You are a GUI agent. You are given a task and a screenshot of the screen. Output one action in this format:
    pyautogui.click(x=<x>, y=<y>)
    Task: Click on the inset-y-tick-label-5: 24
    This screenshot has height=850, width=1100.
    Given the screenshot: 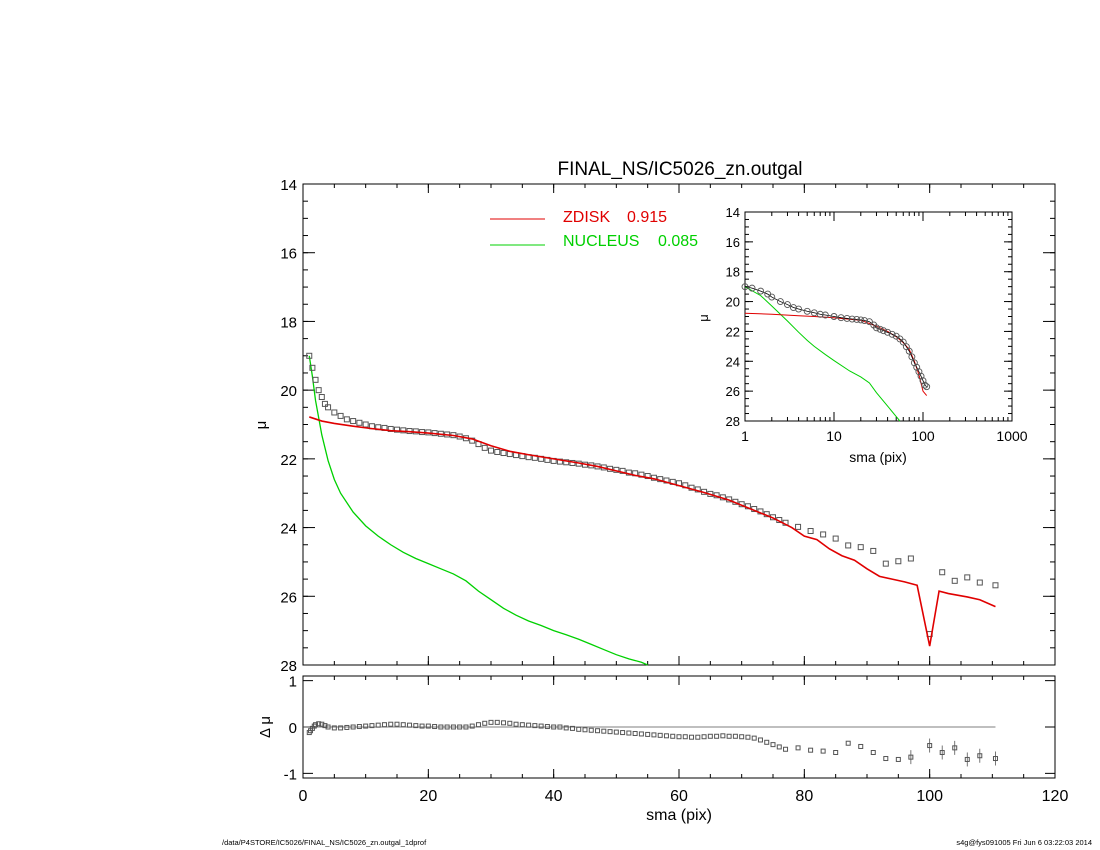 What is the action you would take?
    pyautogui.click(x=733, y=361)
    